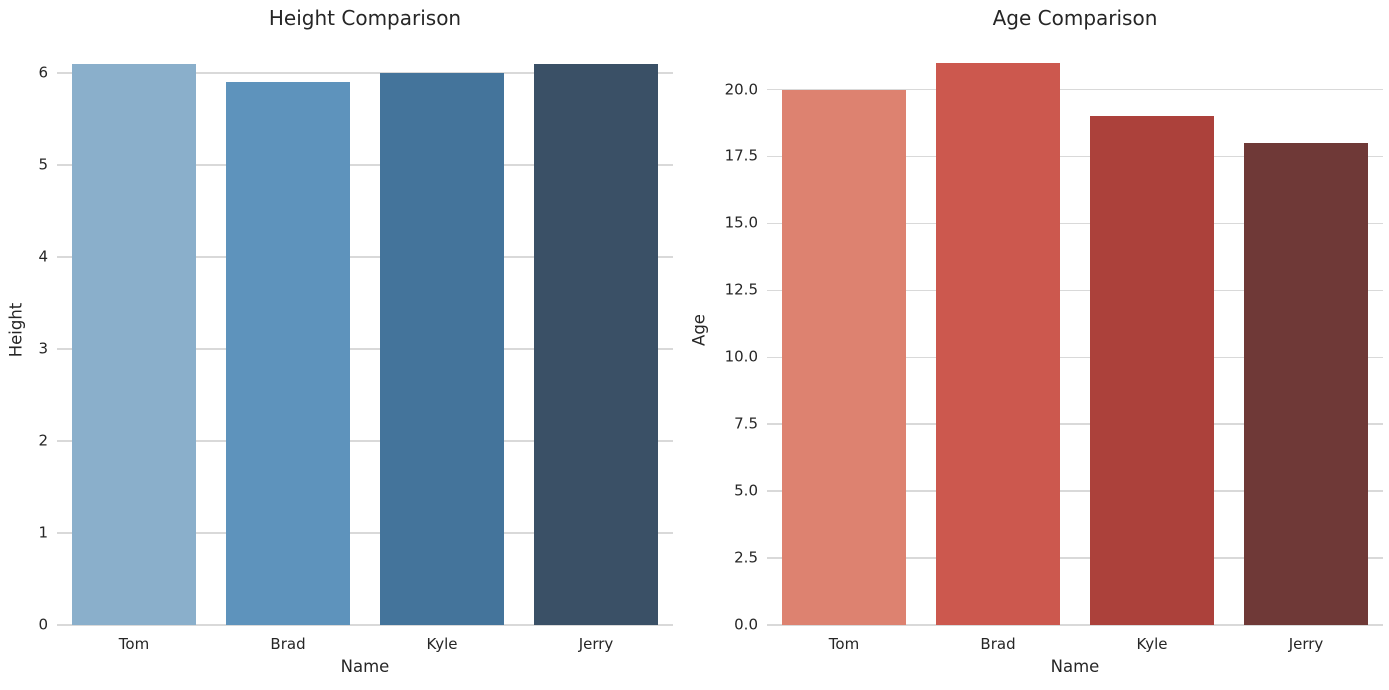  I want to click on y-tick-label: 3, so click(43, 348).